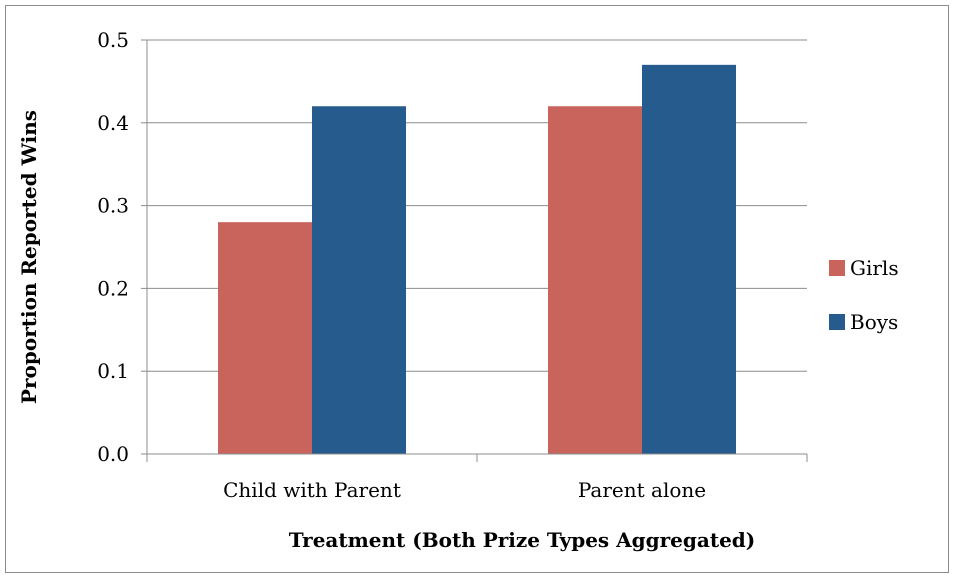  What do you see at coordinates (312, 490) in the screenshot?
I see `x-tick-label: Child with Parent` at bounding box center [312, 490].